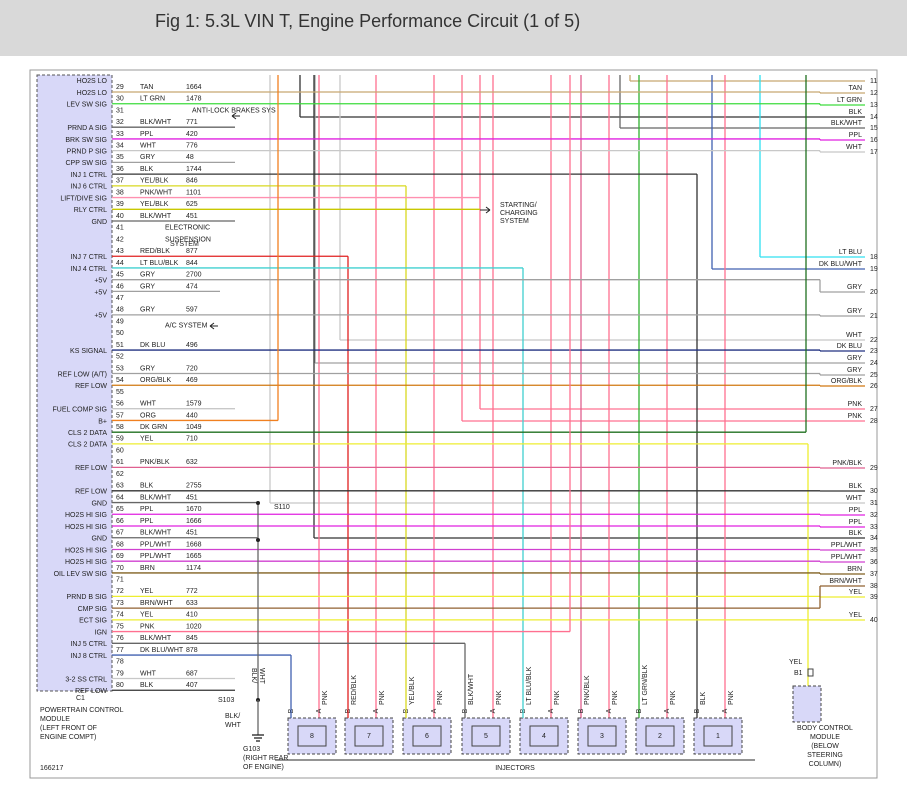  Describe the element at coordinates (120, 333) in the screenshot. I see `pin-number: 50` at that location.